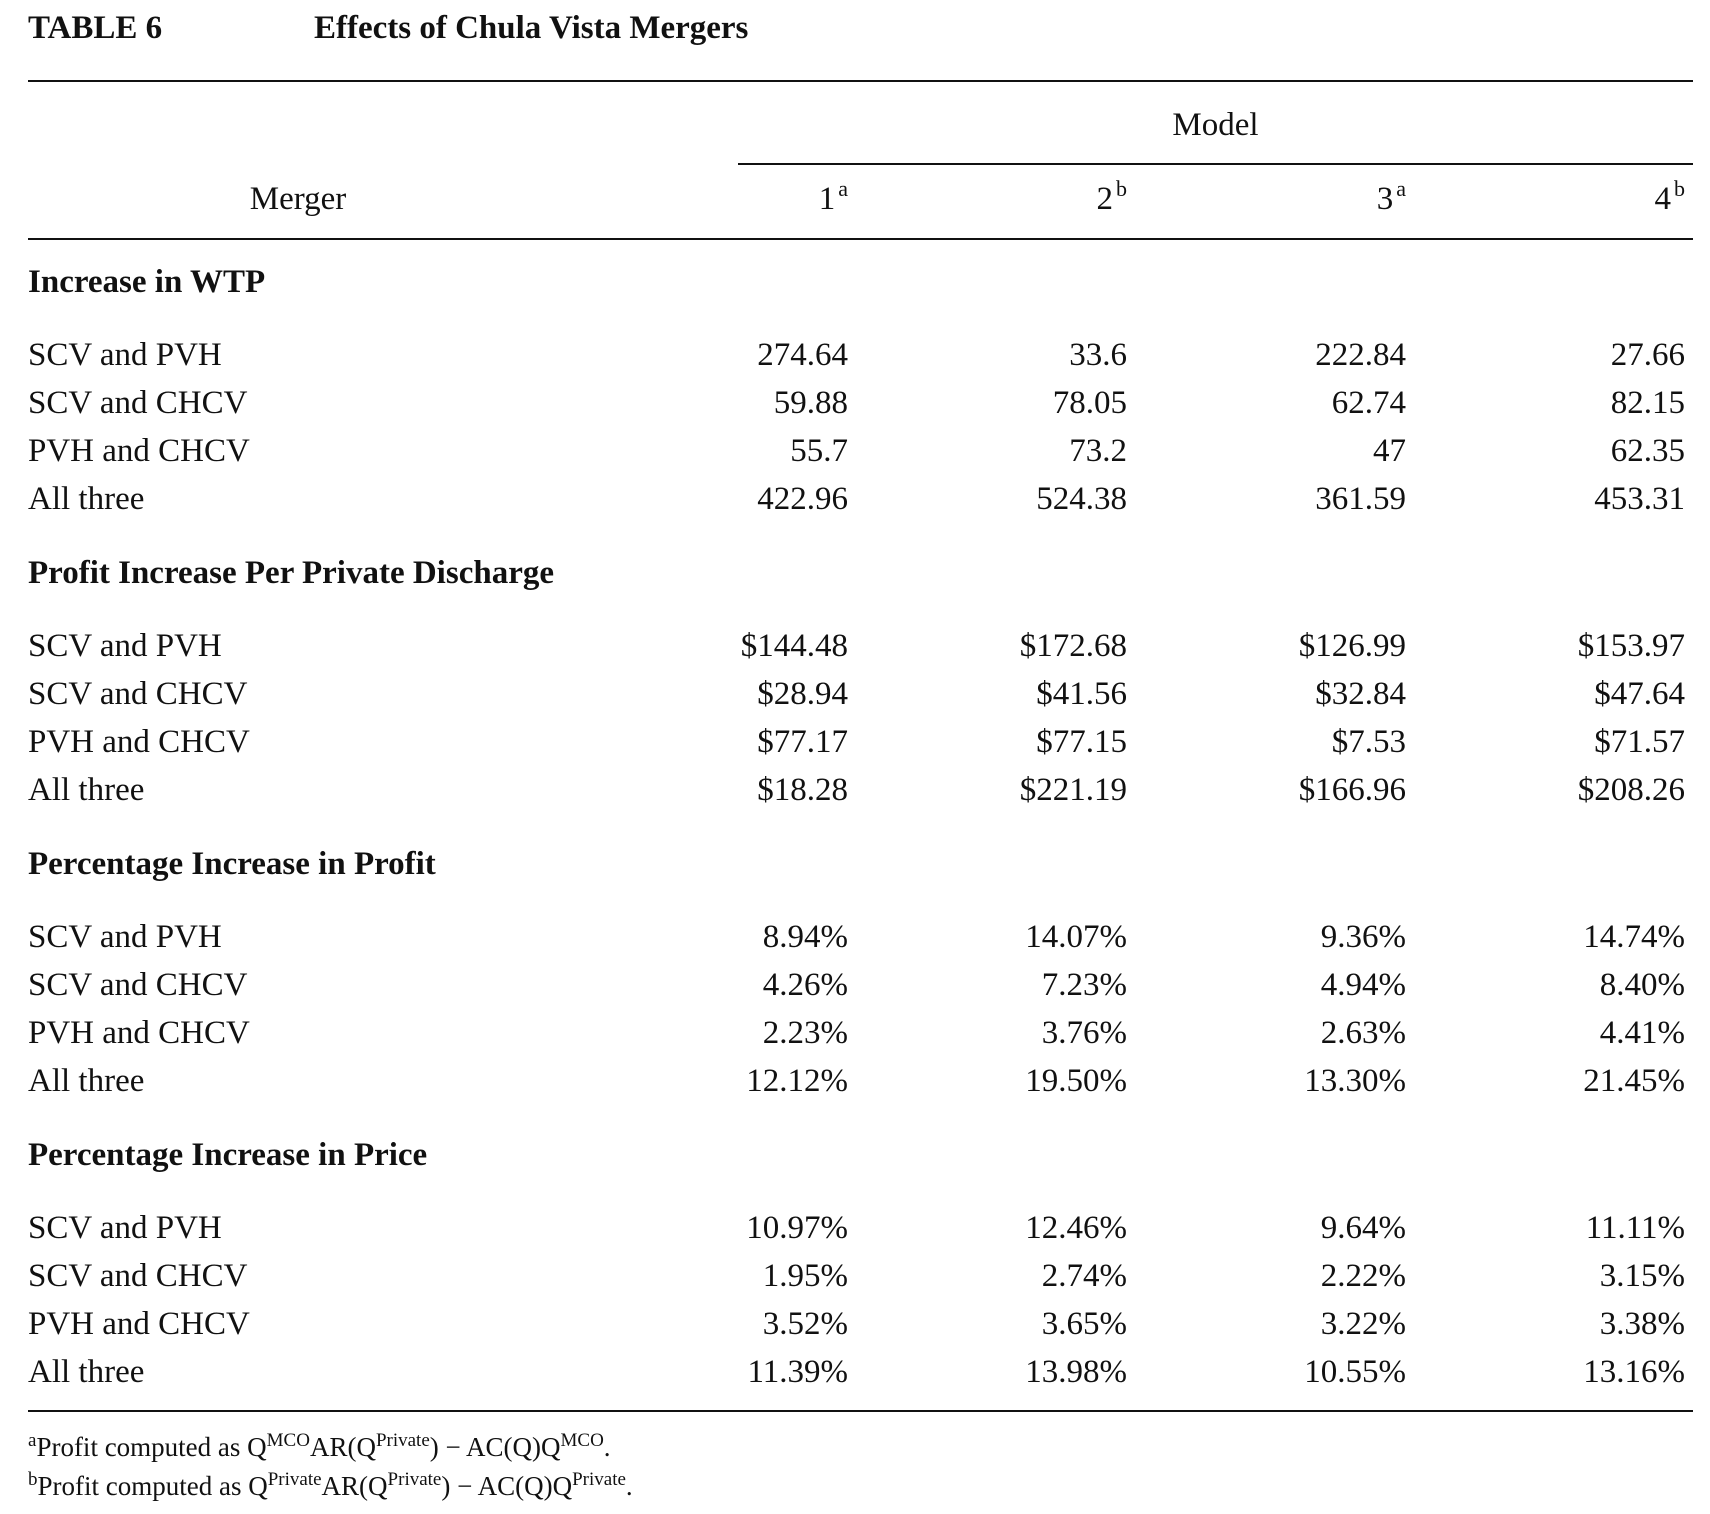  I want to click on table-cell: 55.7, so click(819, 451).